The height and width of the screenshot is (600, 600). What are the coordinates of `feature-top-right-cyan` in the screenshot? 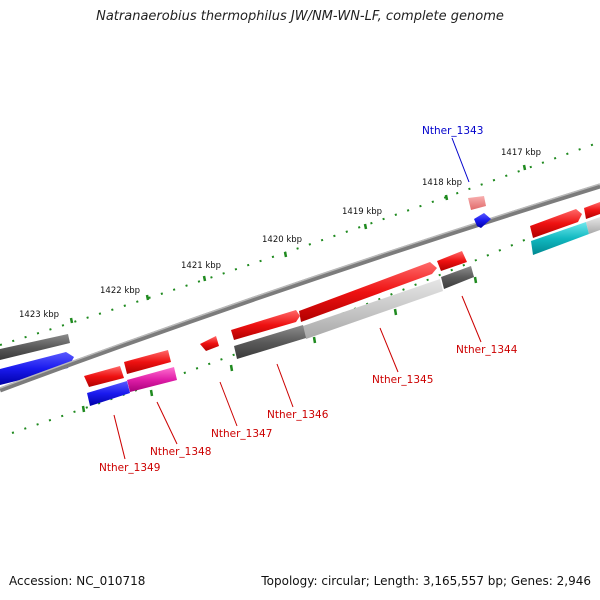 It's located at (560, 238).